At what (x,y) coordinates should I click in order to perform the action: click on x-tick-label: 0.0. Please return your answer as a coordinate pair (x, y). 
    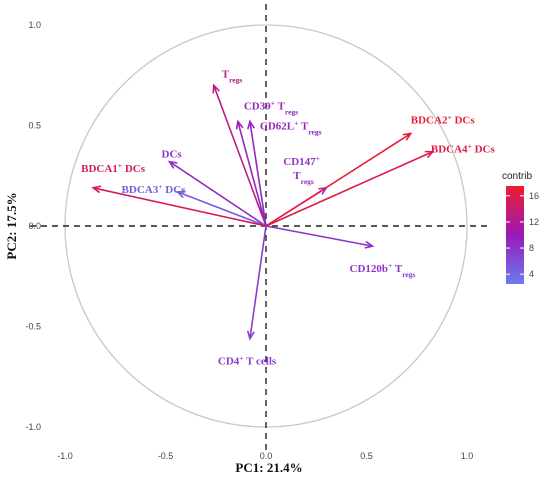
    Looking at the image, I should click on (266, 456).